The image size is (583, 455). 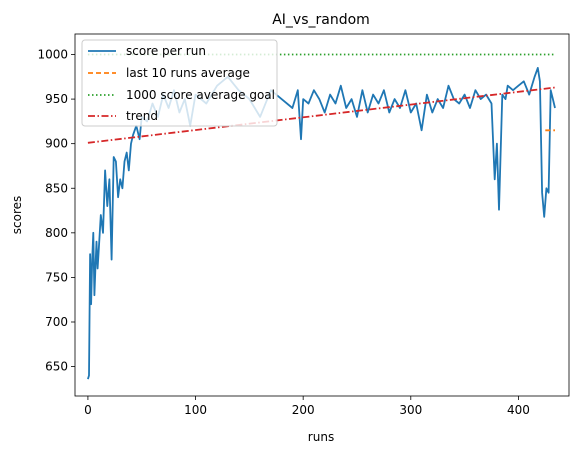 I want to click on legend-label-trend: trend, so click(x=142, y=116).